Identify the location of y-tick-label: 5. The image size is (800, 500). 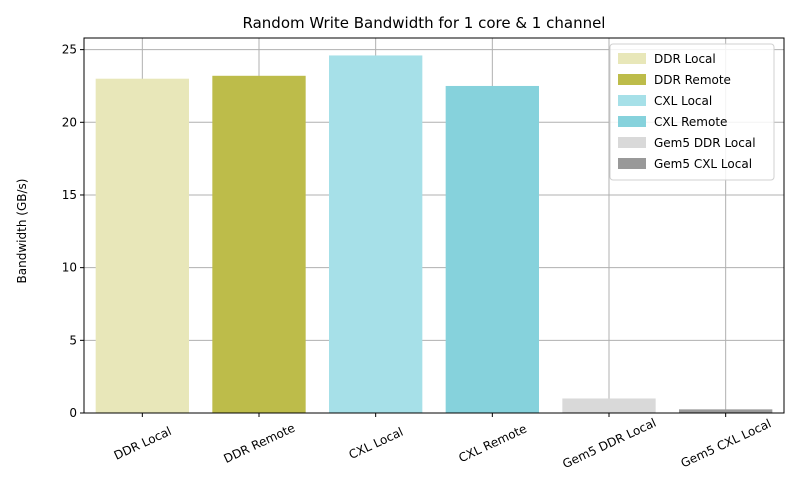
(73, 340).